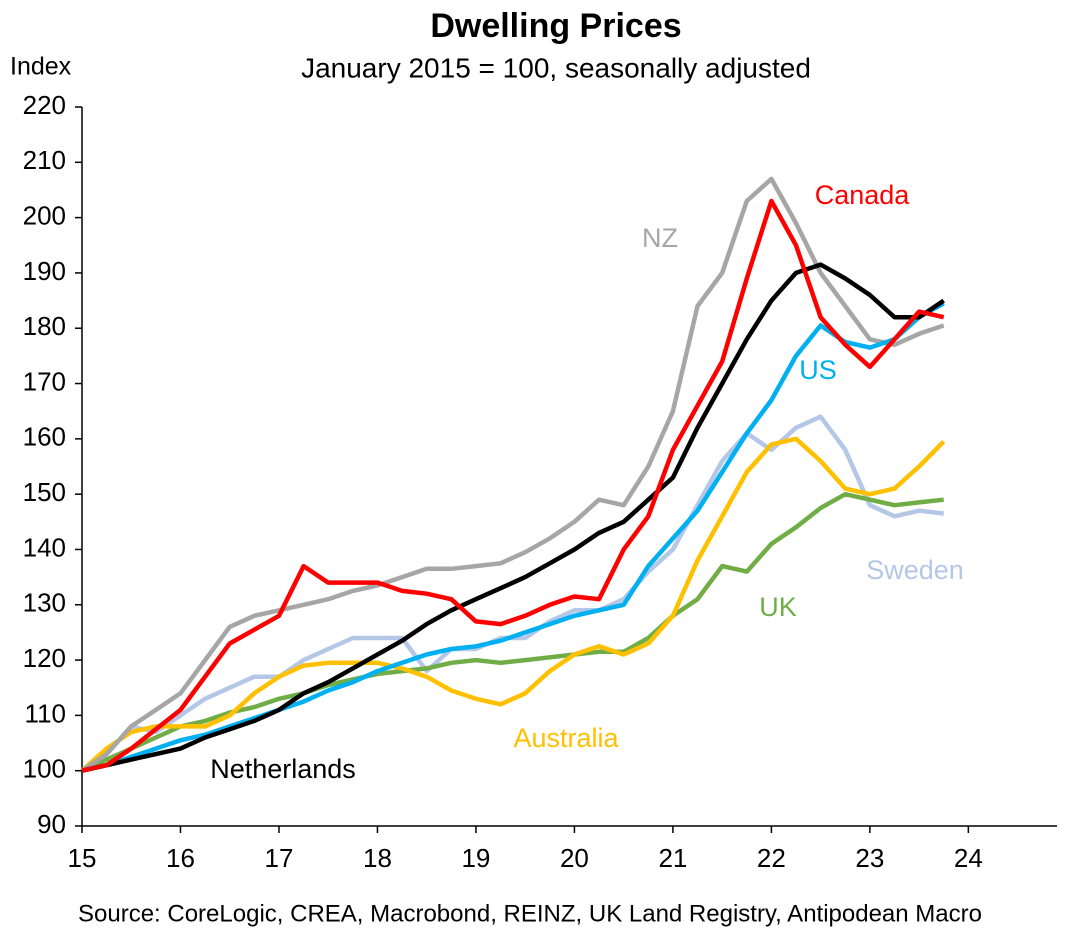  Describe the element at coordinates (377, 858) in the screenshot. I see `x-tick-label: 18` at that location.